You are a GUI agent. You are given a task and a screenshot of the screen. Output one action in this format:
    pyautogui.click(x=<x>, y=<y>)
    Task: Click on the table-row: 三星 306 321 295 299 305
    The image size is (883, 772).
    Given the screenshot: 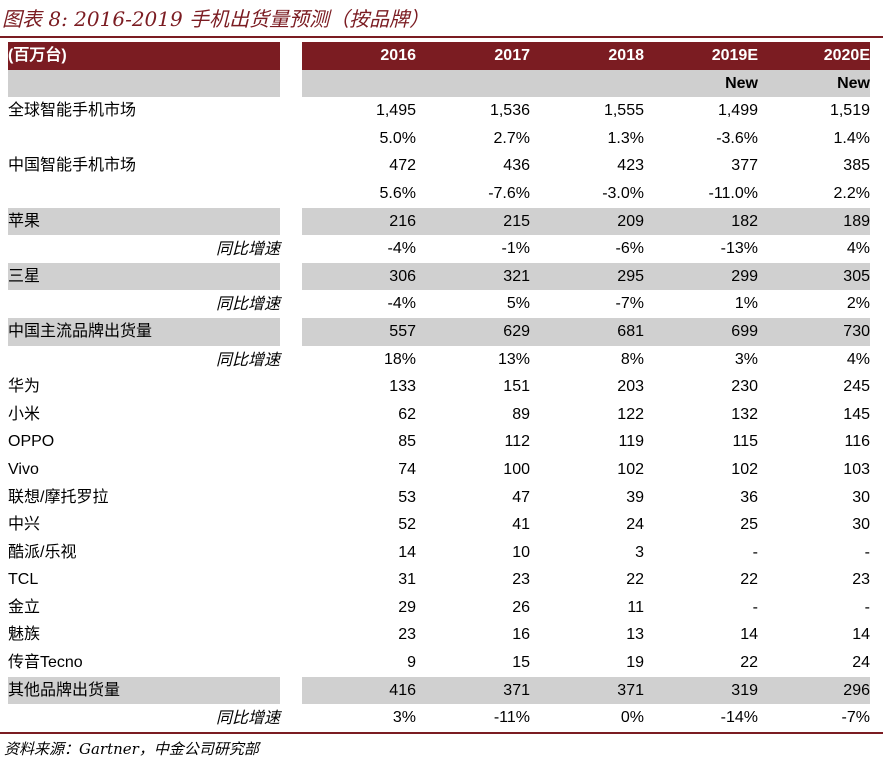 What is the action you would take?
    pyautogui.click(x=439, y=276)
    